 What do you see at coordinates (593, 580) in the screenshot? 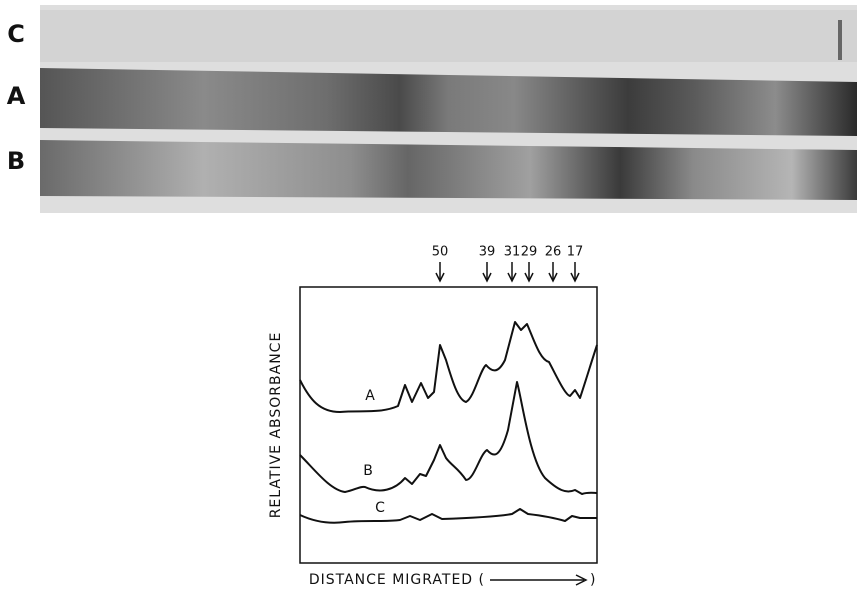
I see `x-axis-label: )` at bounding box center [593, 580].